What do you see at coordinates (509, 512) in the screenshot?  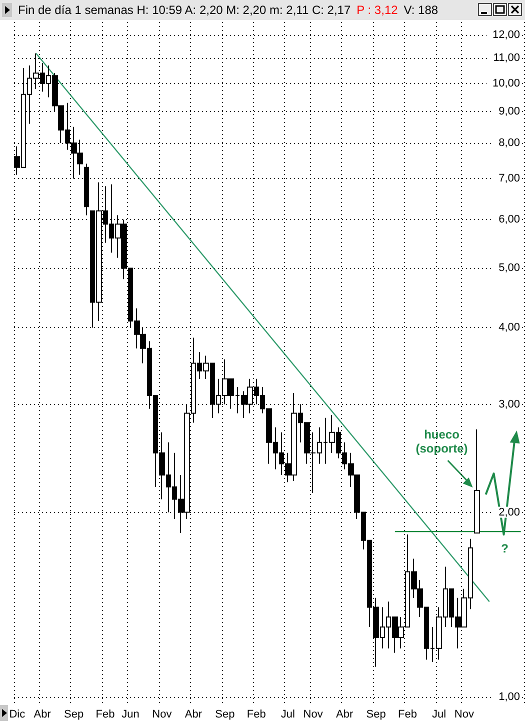 I see `y-tick-label: 2,00` at bounding box center [509, 512].